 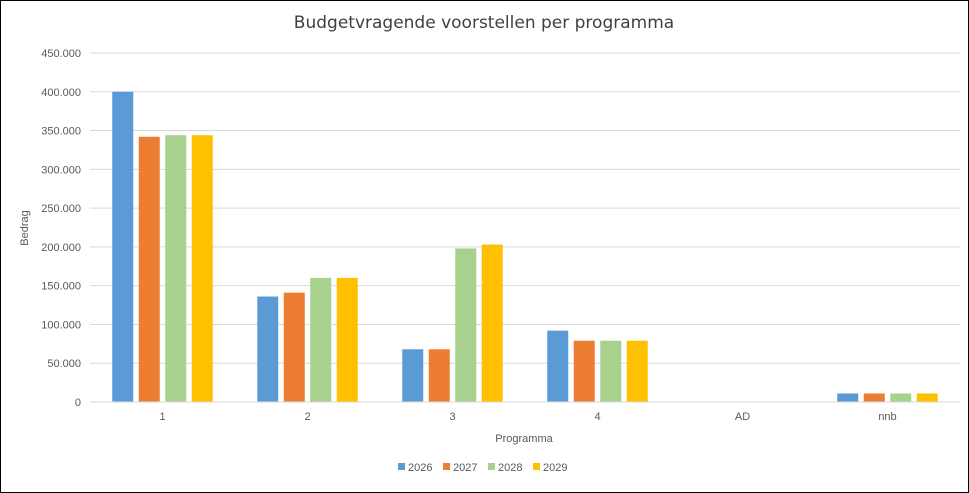 What do you see at coordinates (61, 93) in the screenshot?
I see `y-tick-label: 400.000` at bounding box center [61, 93].